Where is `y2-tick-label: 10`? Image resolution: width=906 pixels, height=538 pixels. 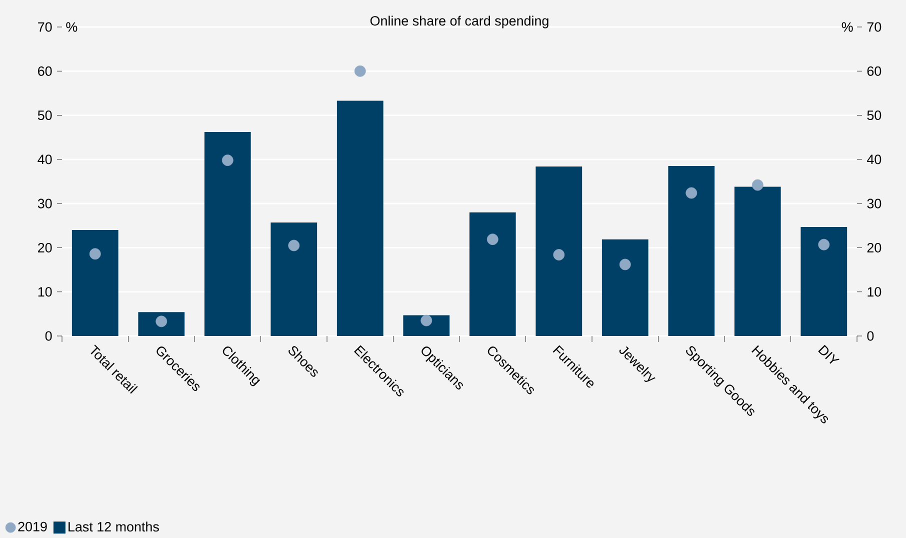
y2-tick-label: 10 is located at coordinates (45, 292).